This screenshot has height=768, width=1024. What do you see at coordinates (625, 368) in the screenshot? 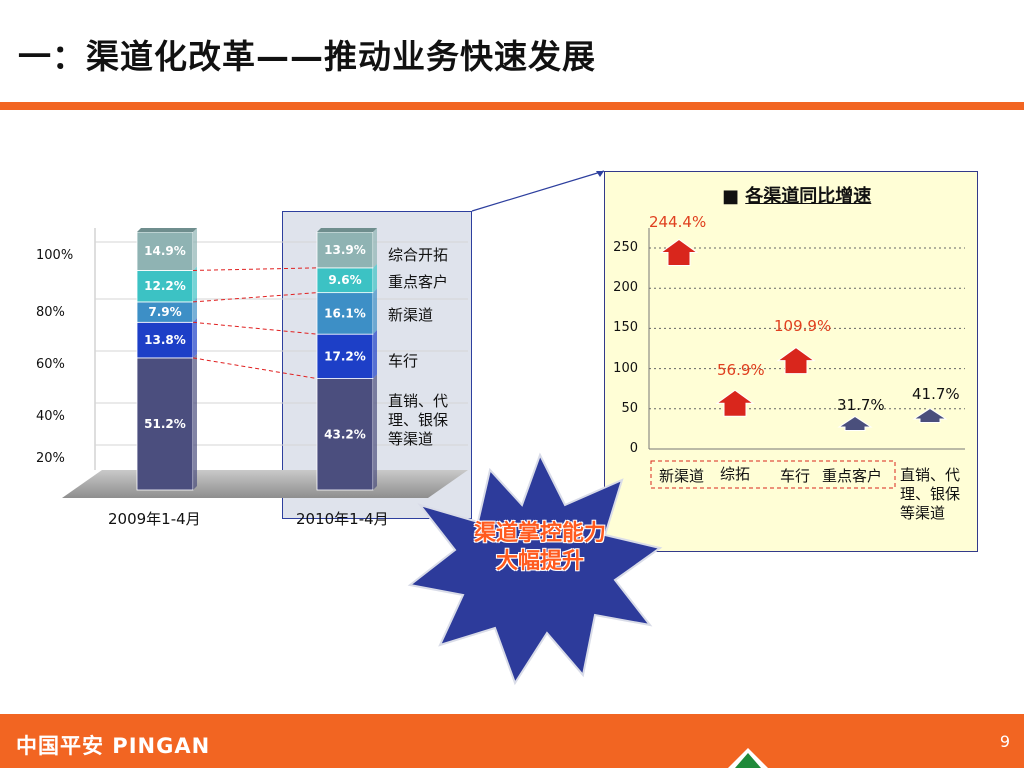
I see `growth-y-tick-label: 100` at bounding box center [625, 368].